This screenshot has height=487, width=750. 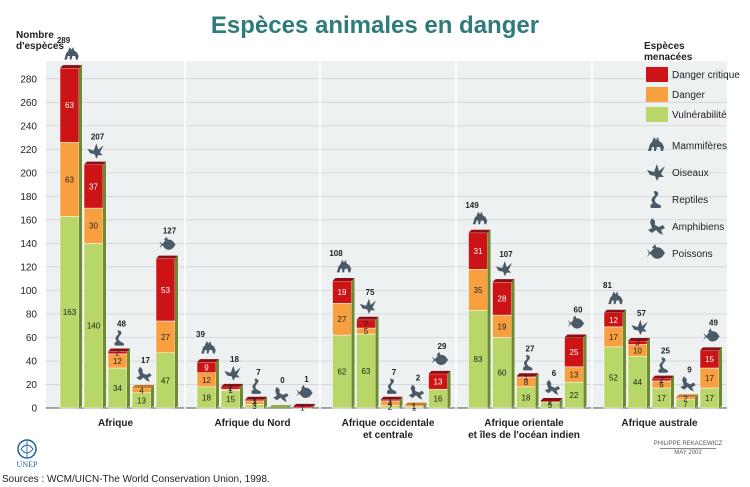 What do you see at coordinates (685, 404) in the screenshot?
I see `segment-value-label: 7` at bounding box center [685, 404].